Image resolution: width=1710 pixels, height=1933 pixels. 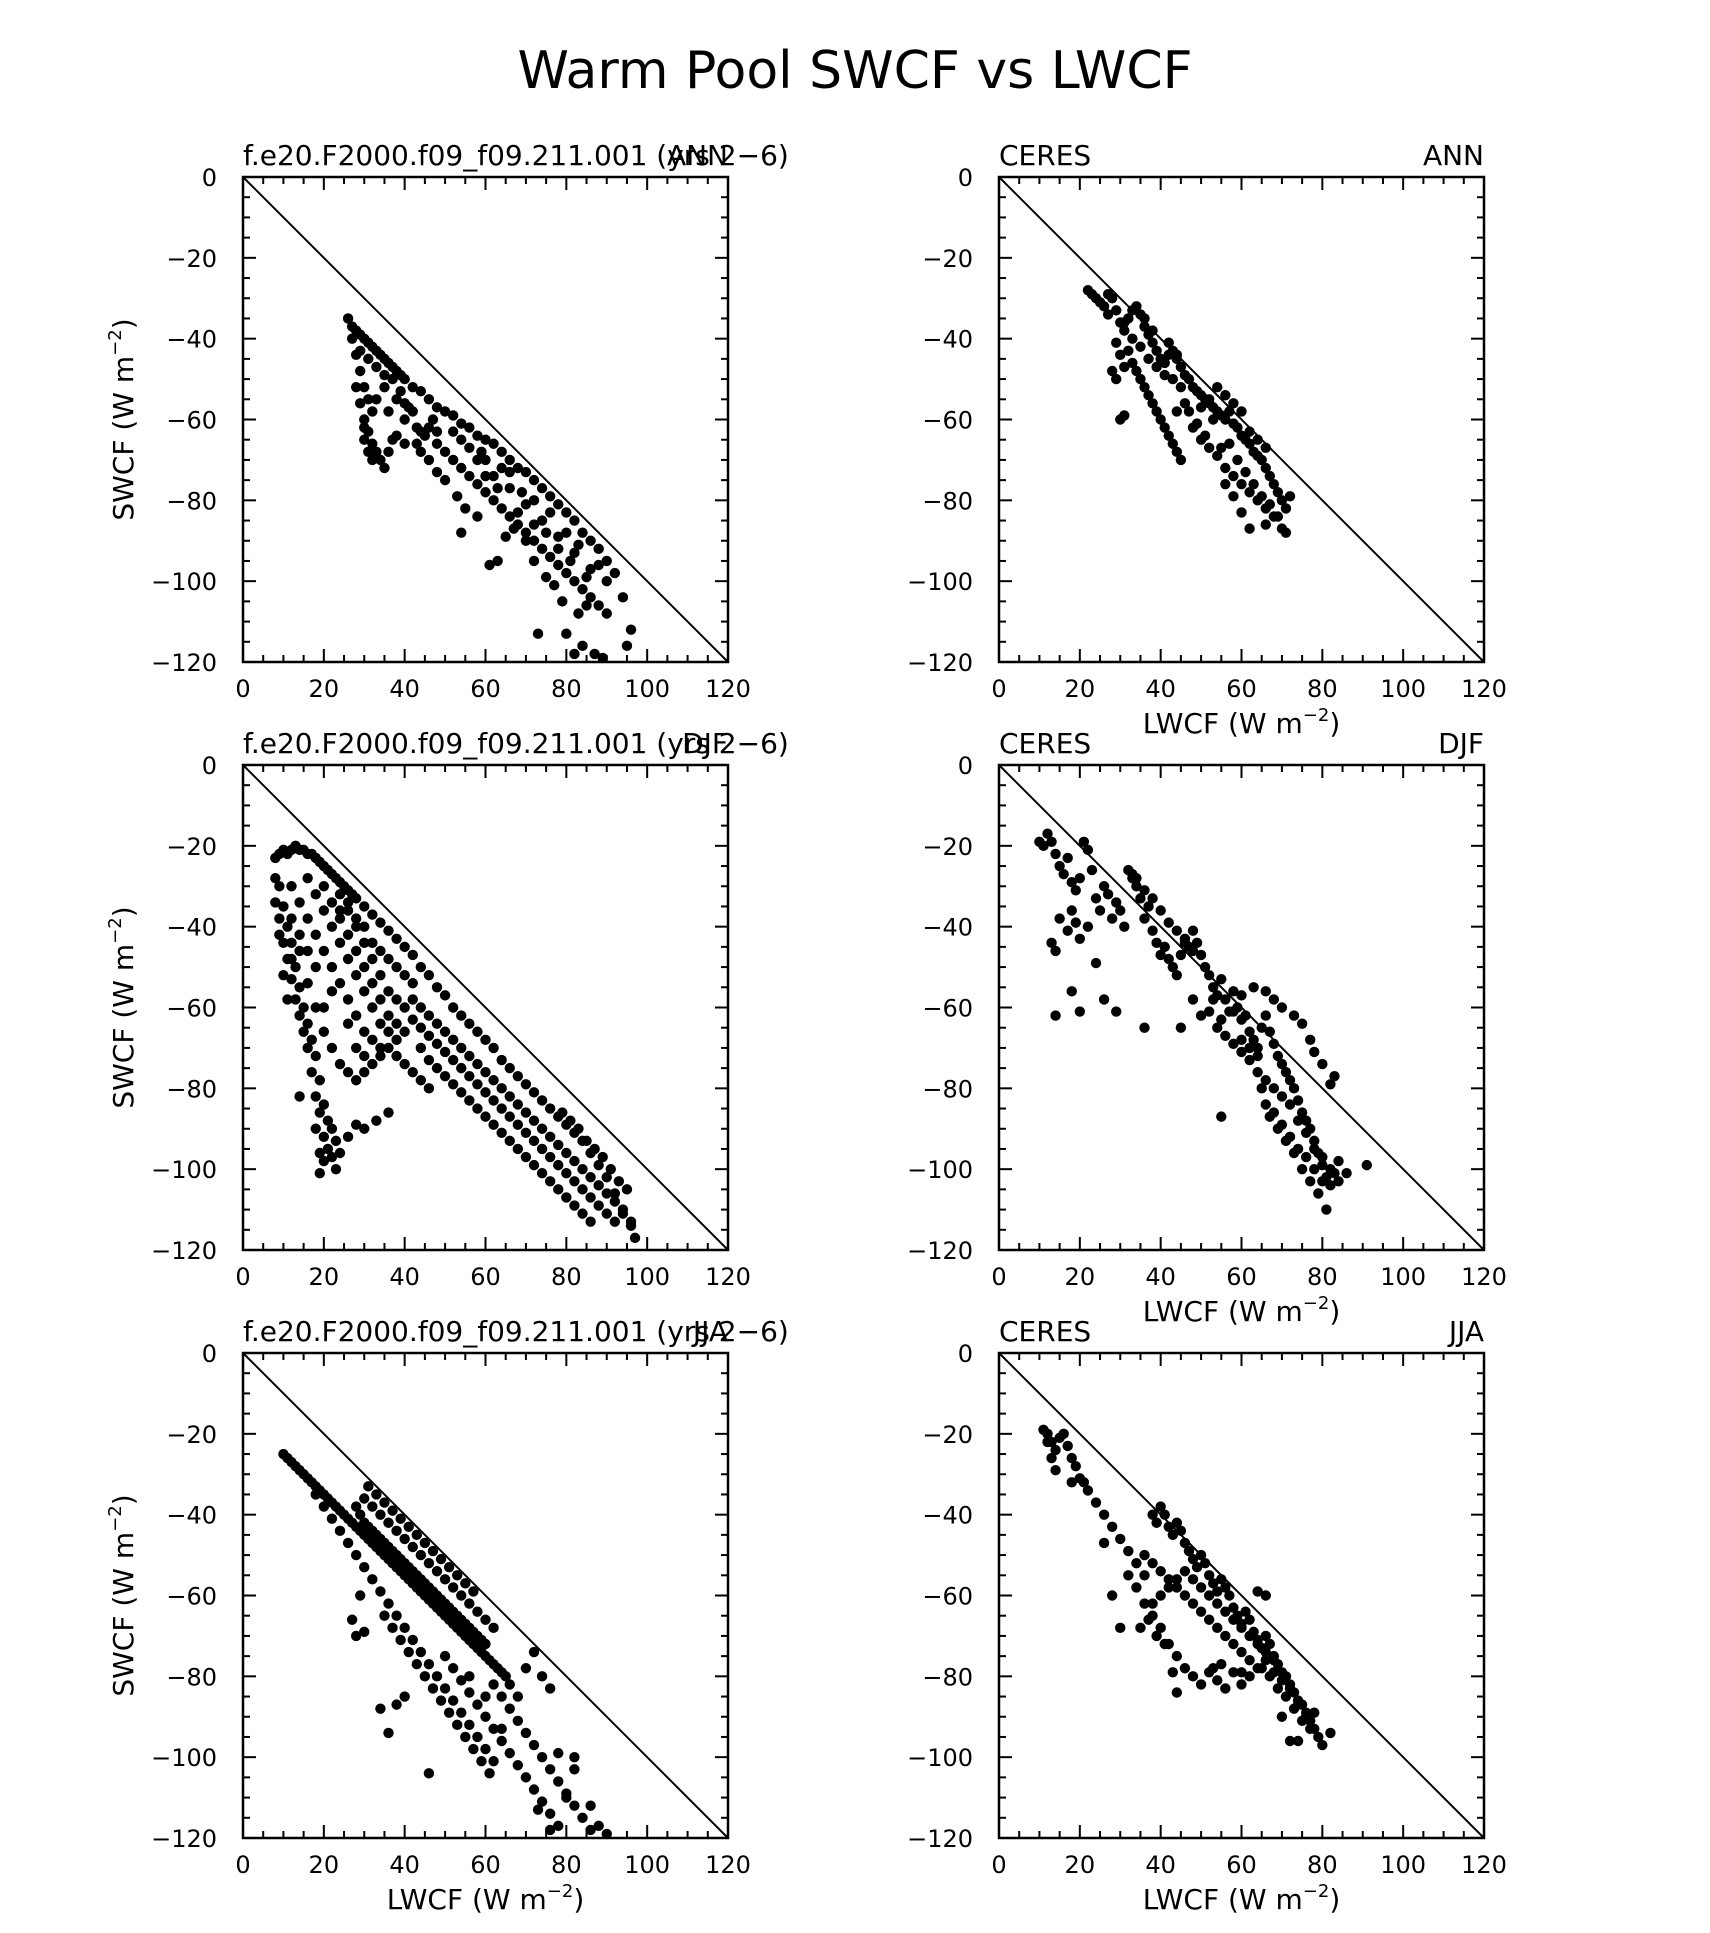 I want to click on y-tick-label: −20, so click(x=191, y=1435).